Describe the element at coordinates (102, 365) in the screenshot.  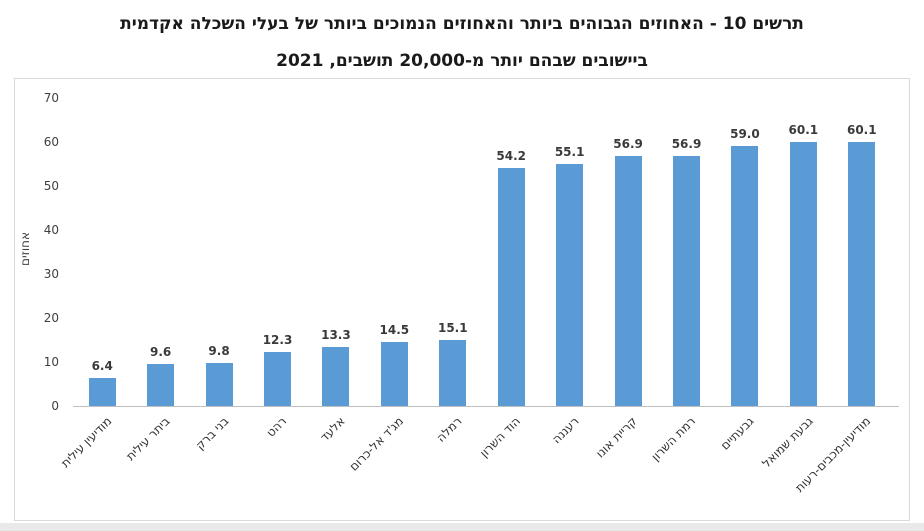
I see `bar-value-label: 6.4` at that location.